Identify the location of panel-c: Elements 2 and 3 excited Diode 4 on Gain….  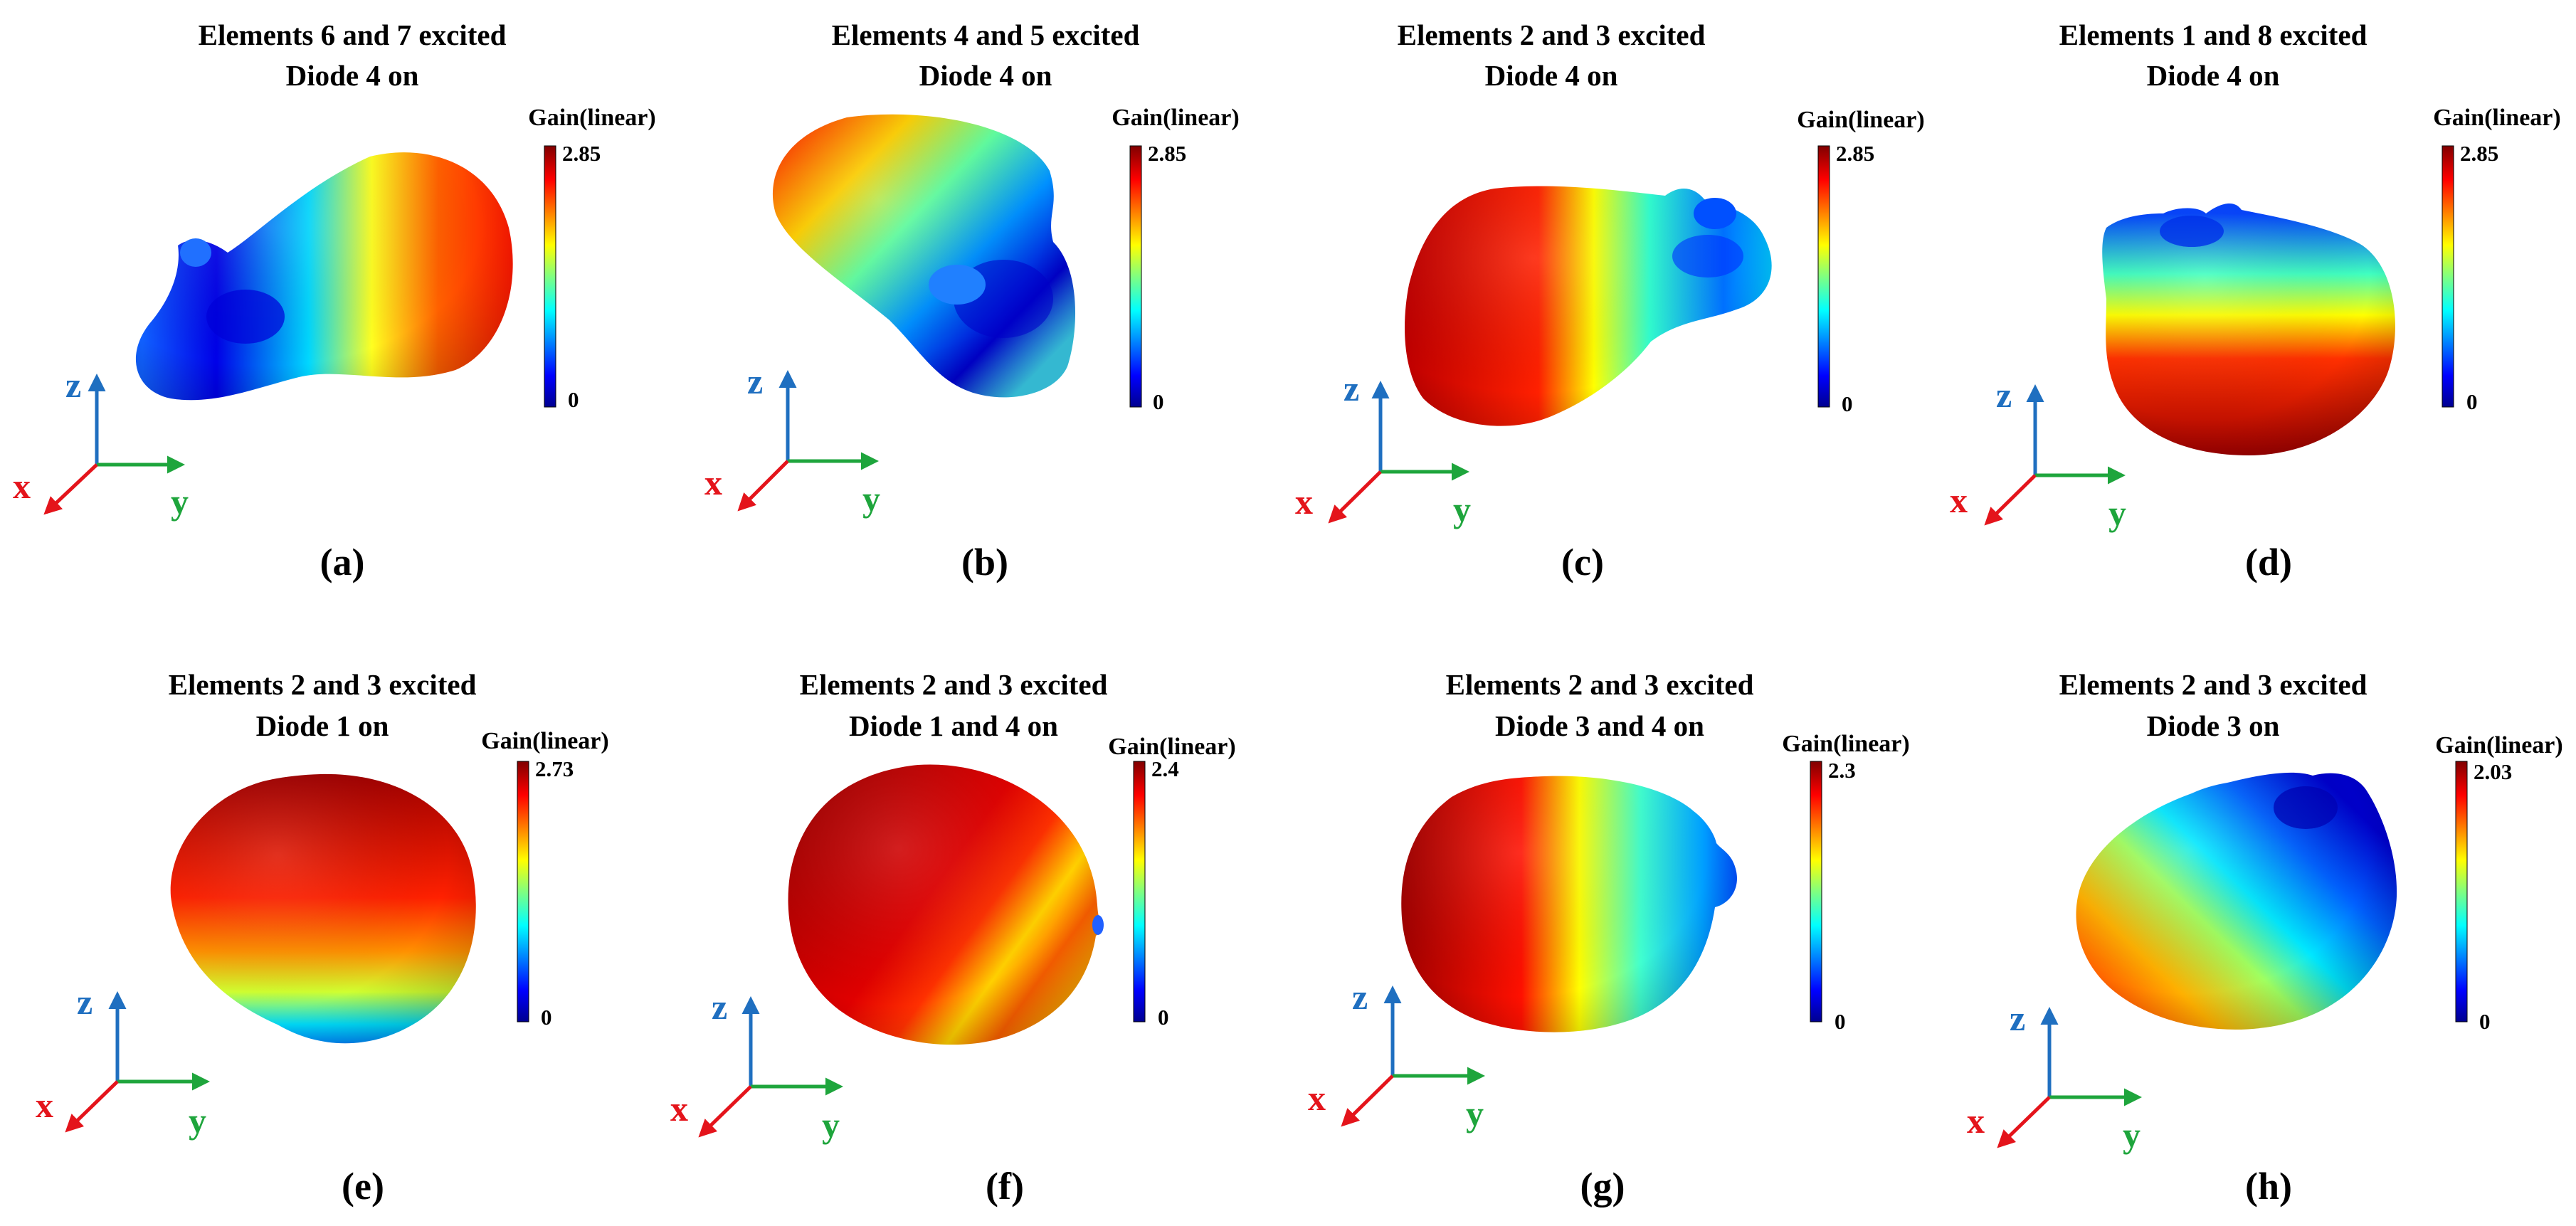
(1610, 301).